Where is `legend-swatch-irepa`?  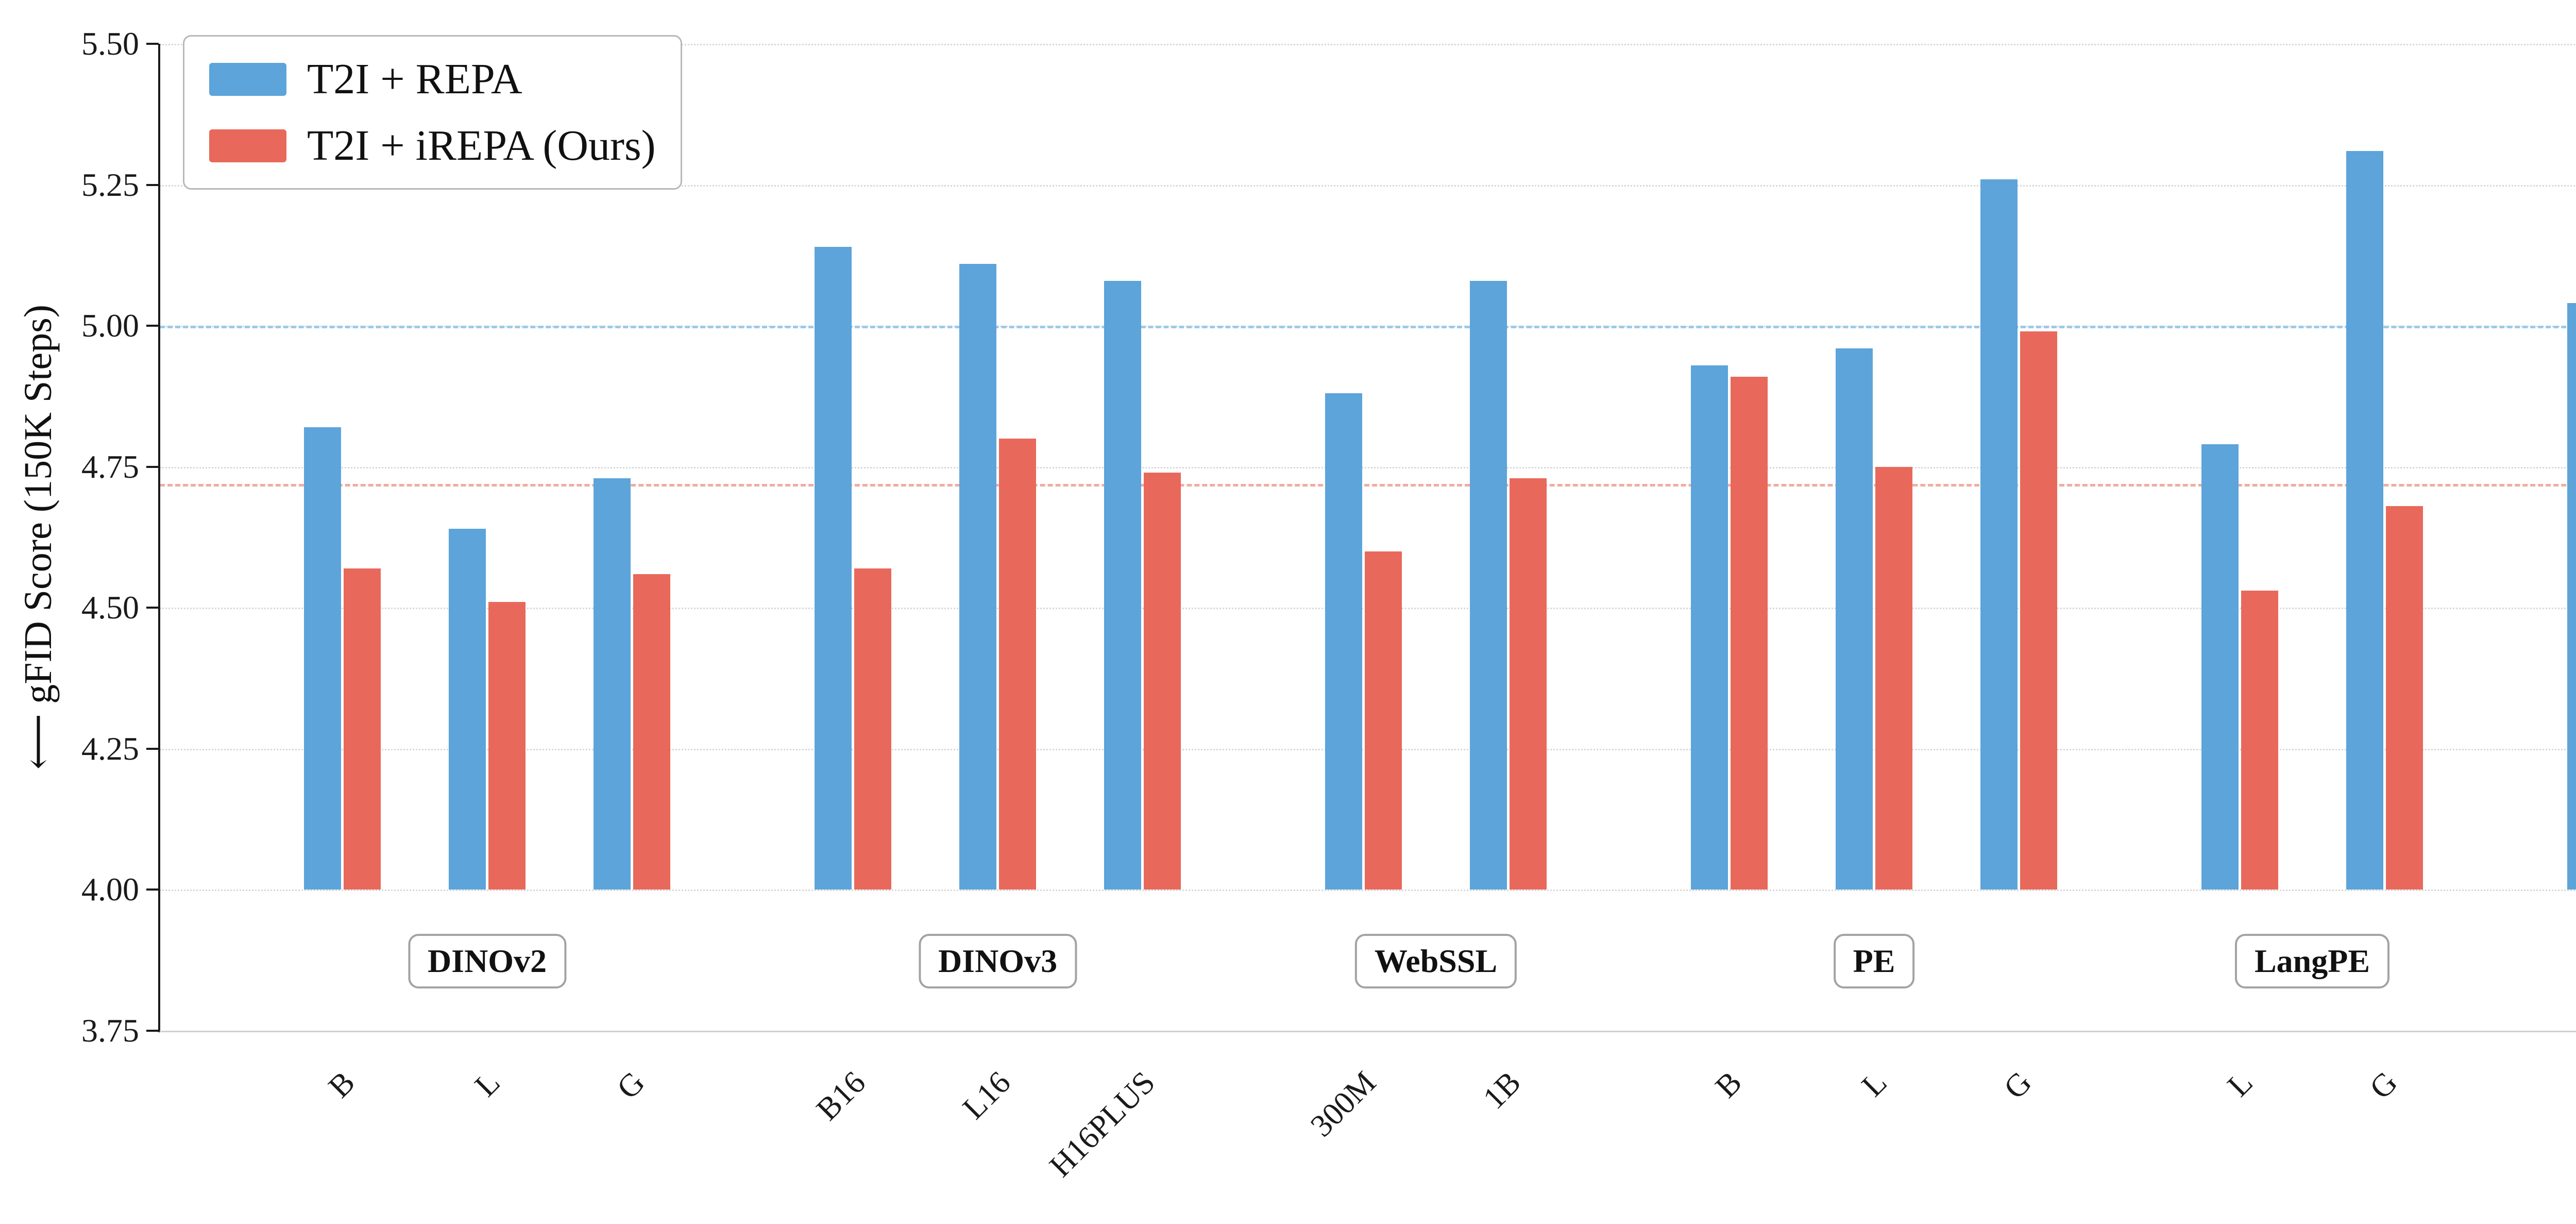 legend-swatch-irepa is located at coordinates (247, 145).